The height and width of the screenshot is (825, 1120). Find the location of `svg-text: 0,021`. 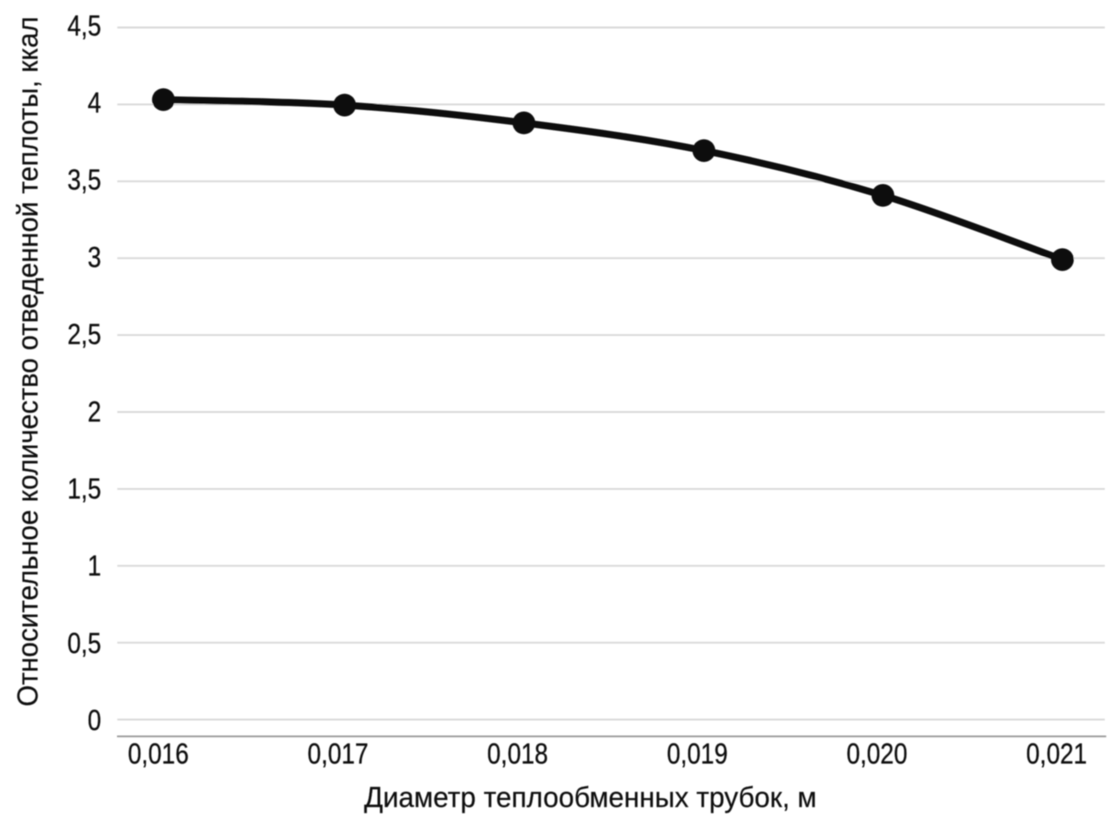

svg-text: 0,021 is located at coordinates (1056, 754).